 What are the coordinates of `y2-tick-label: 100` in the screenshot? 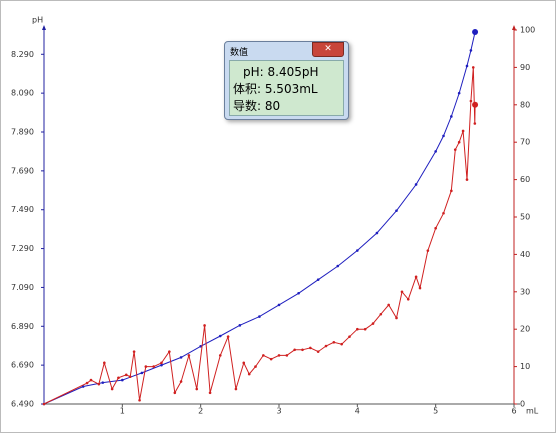 It's located at (527, 30).